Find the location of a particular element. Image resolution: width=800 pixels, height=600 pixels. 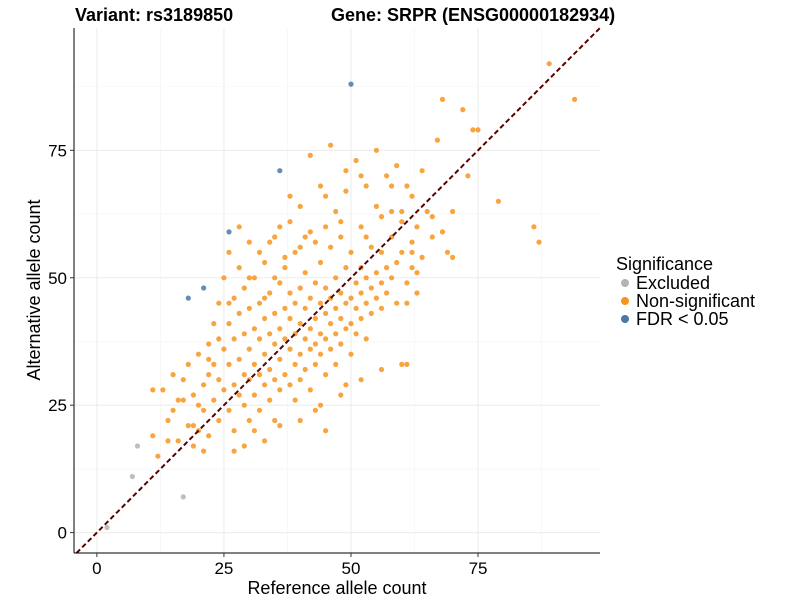

x-tick-label: 25 is located at coordinates (223, 568).